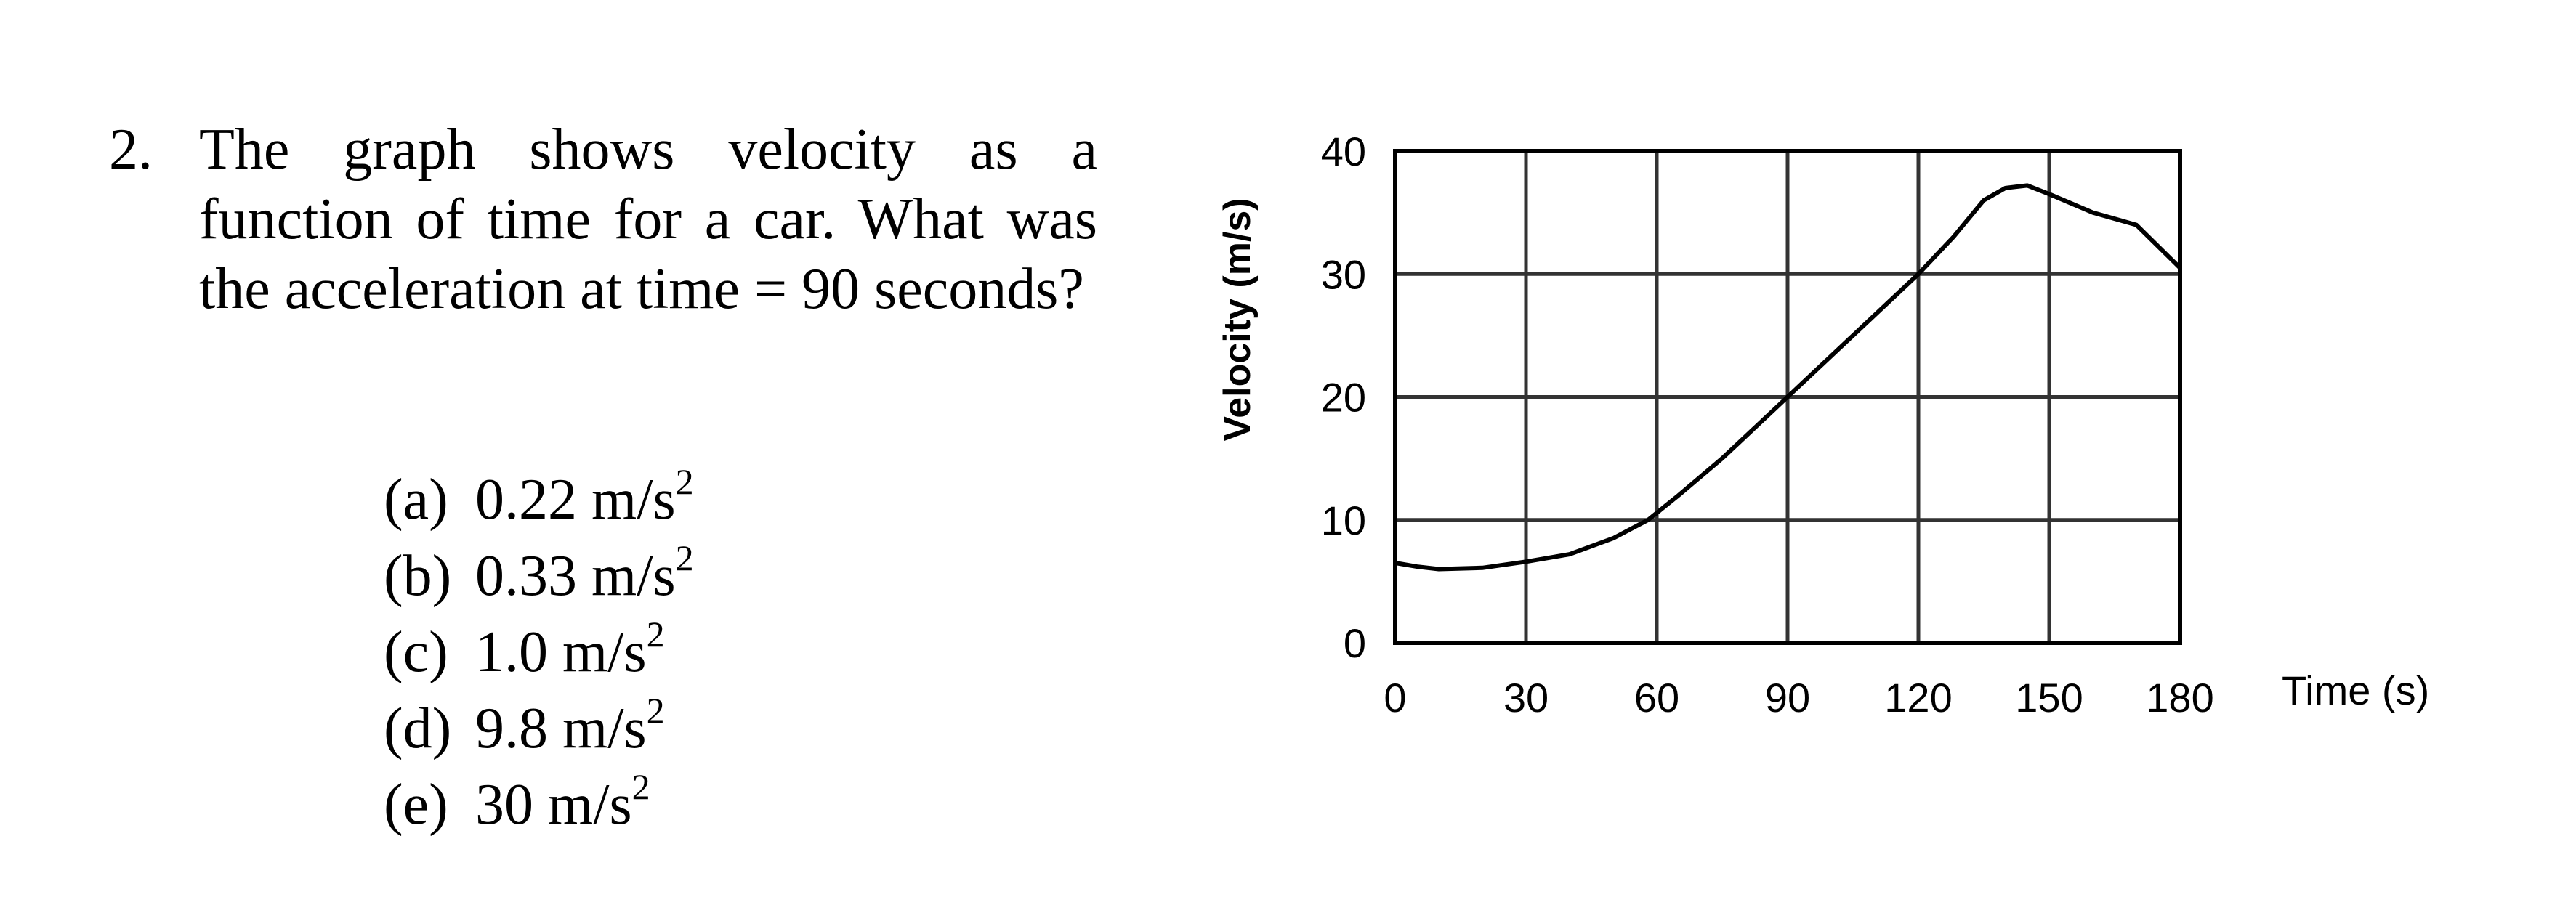  What do you see at coordinates (2049, 698) in the screenshot?
I see `x-tick-label: 150` at bounding box center [2049, 698].